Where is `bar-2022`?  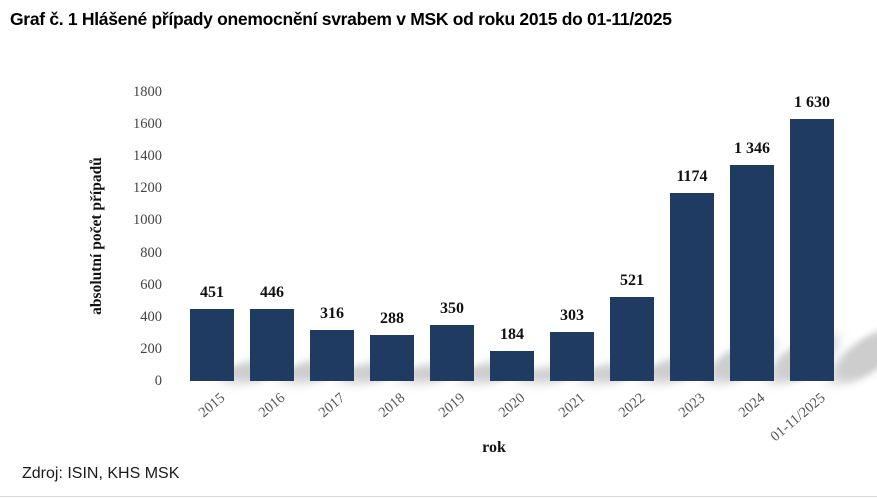 bar-2022 is located at coordinates (632, 339).